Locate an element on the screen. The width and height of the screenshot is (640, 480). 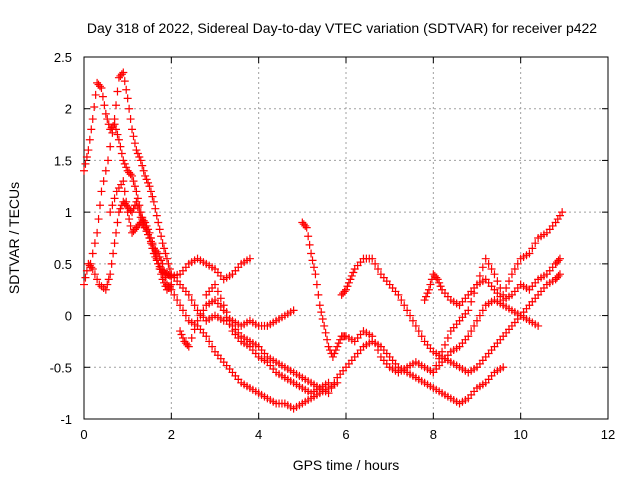
x-axis-title: GPS time / hours is located at coordinates (346, 465).